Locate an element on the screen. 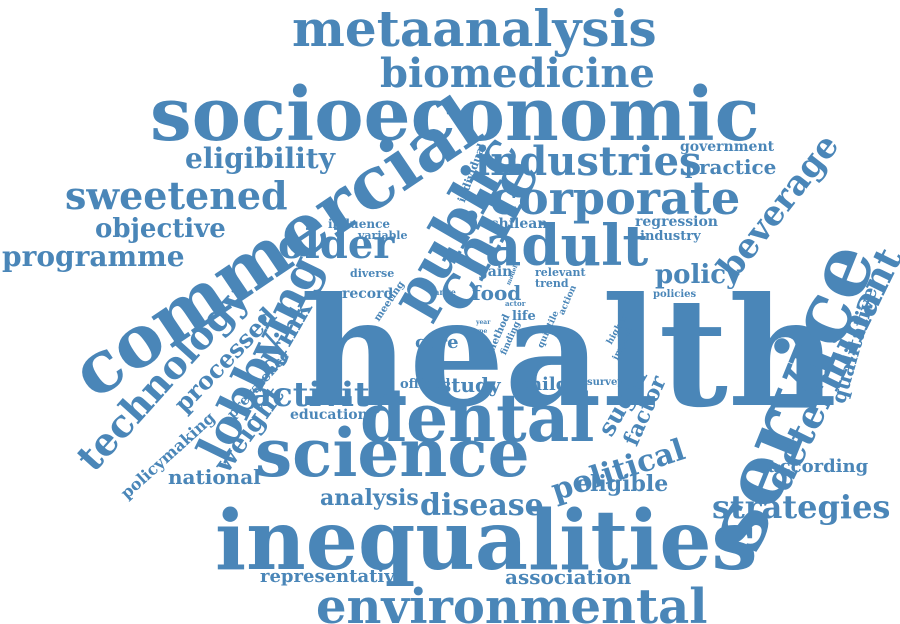  word-adult: adult is located at coordinates (567, 246).